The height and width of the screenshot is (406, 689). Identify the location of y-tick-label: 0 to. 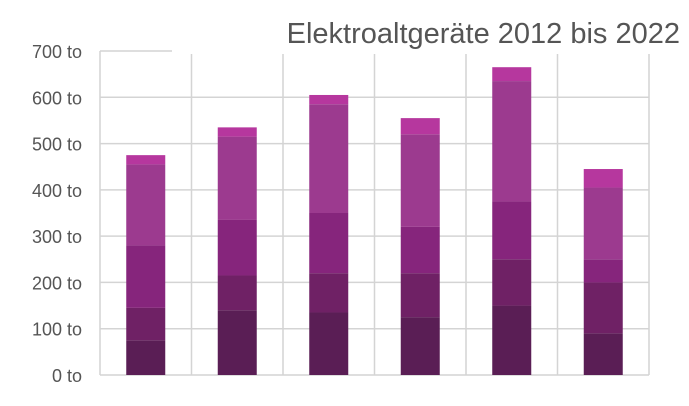
(67, 376).